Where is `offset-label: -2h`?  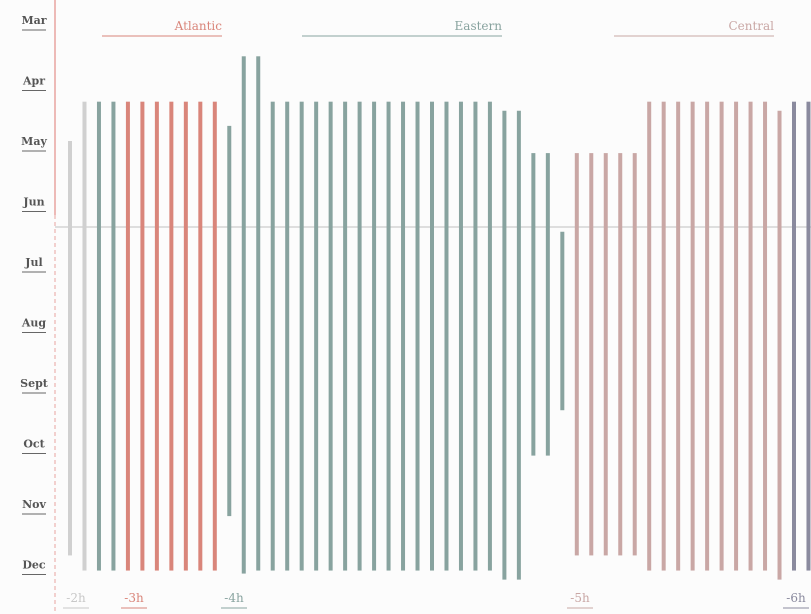 offset-label: -2h is located at coordinates (76, 598).